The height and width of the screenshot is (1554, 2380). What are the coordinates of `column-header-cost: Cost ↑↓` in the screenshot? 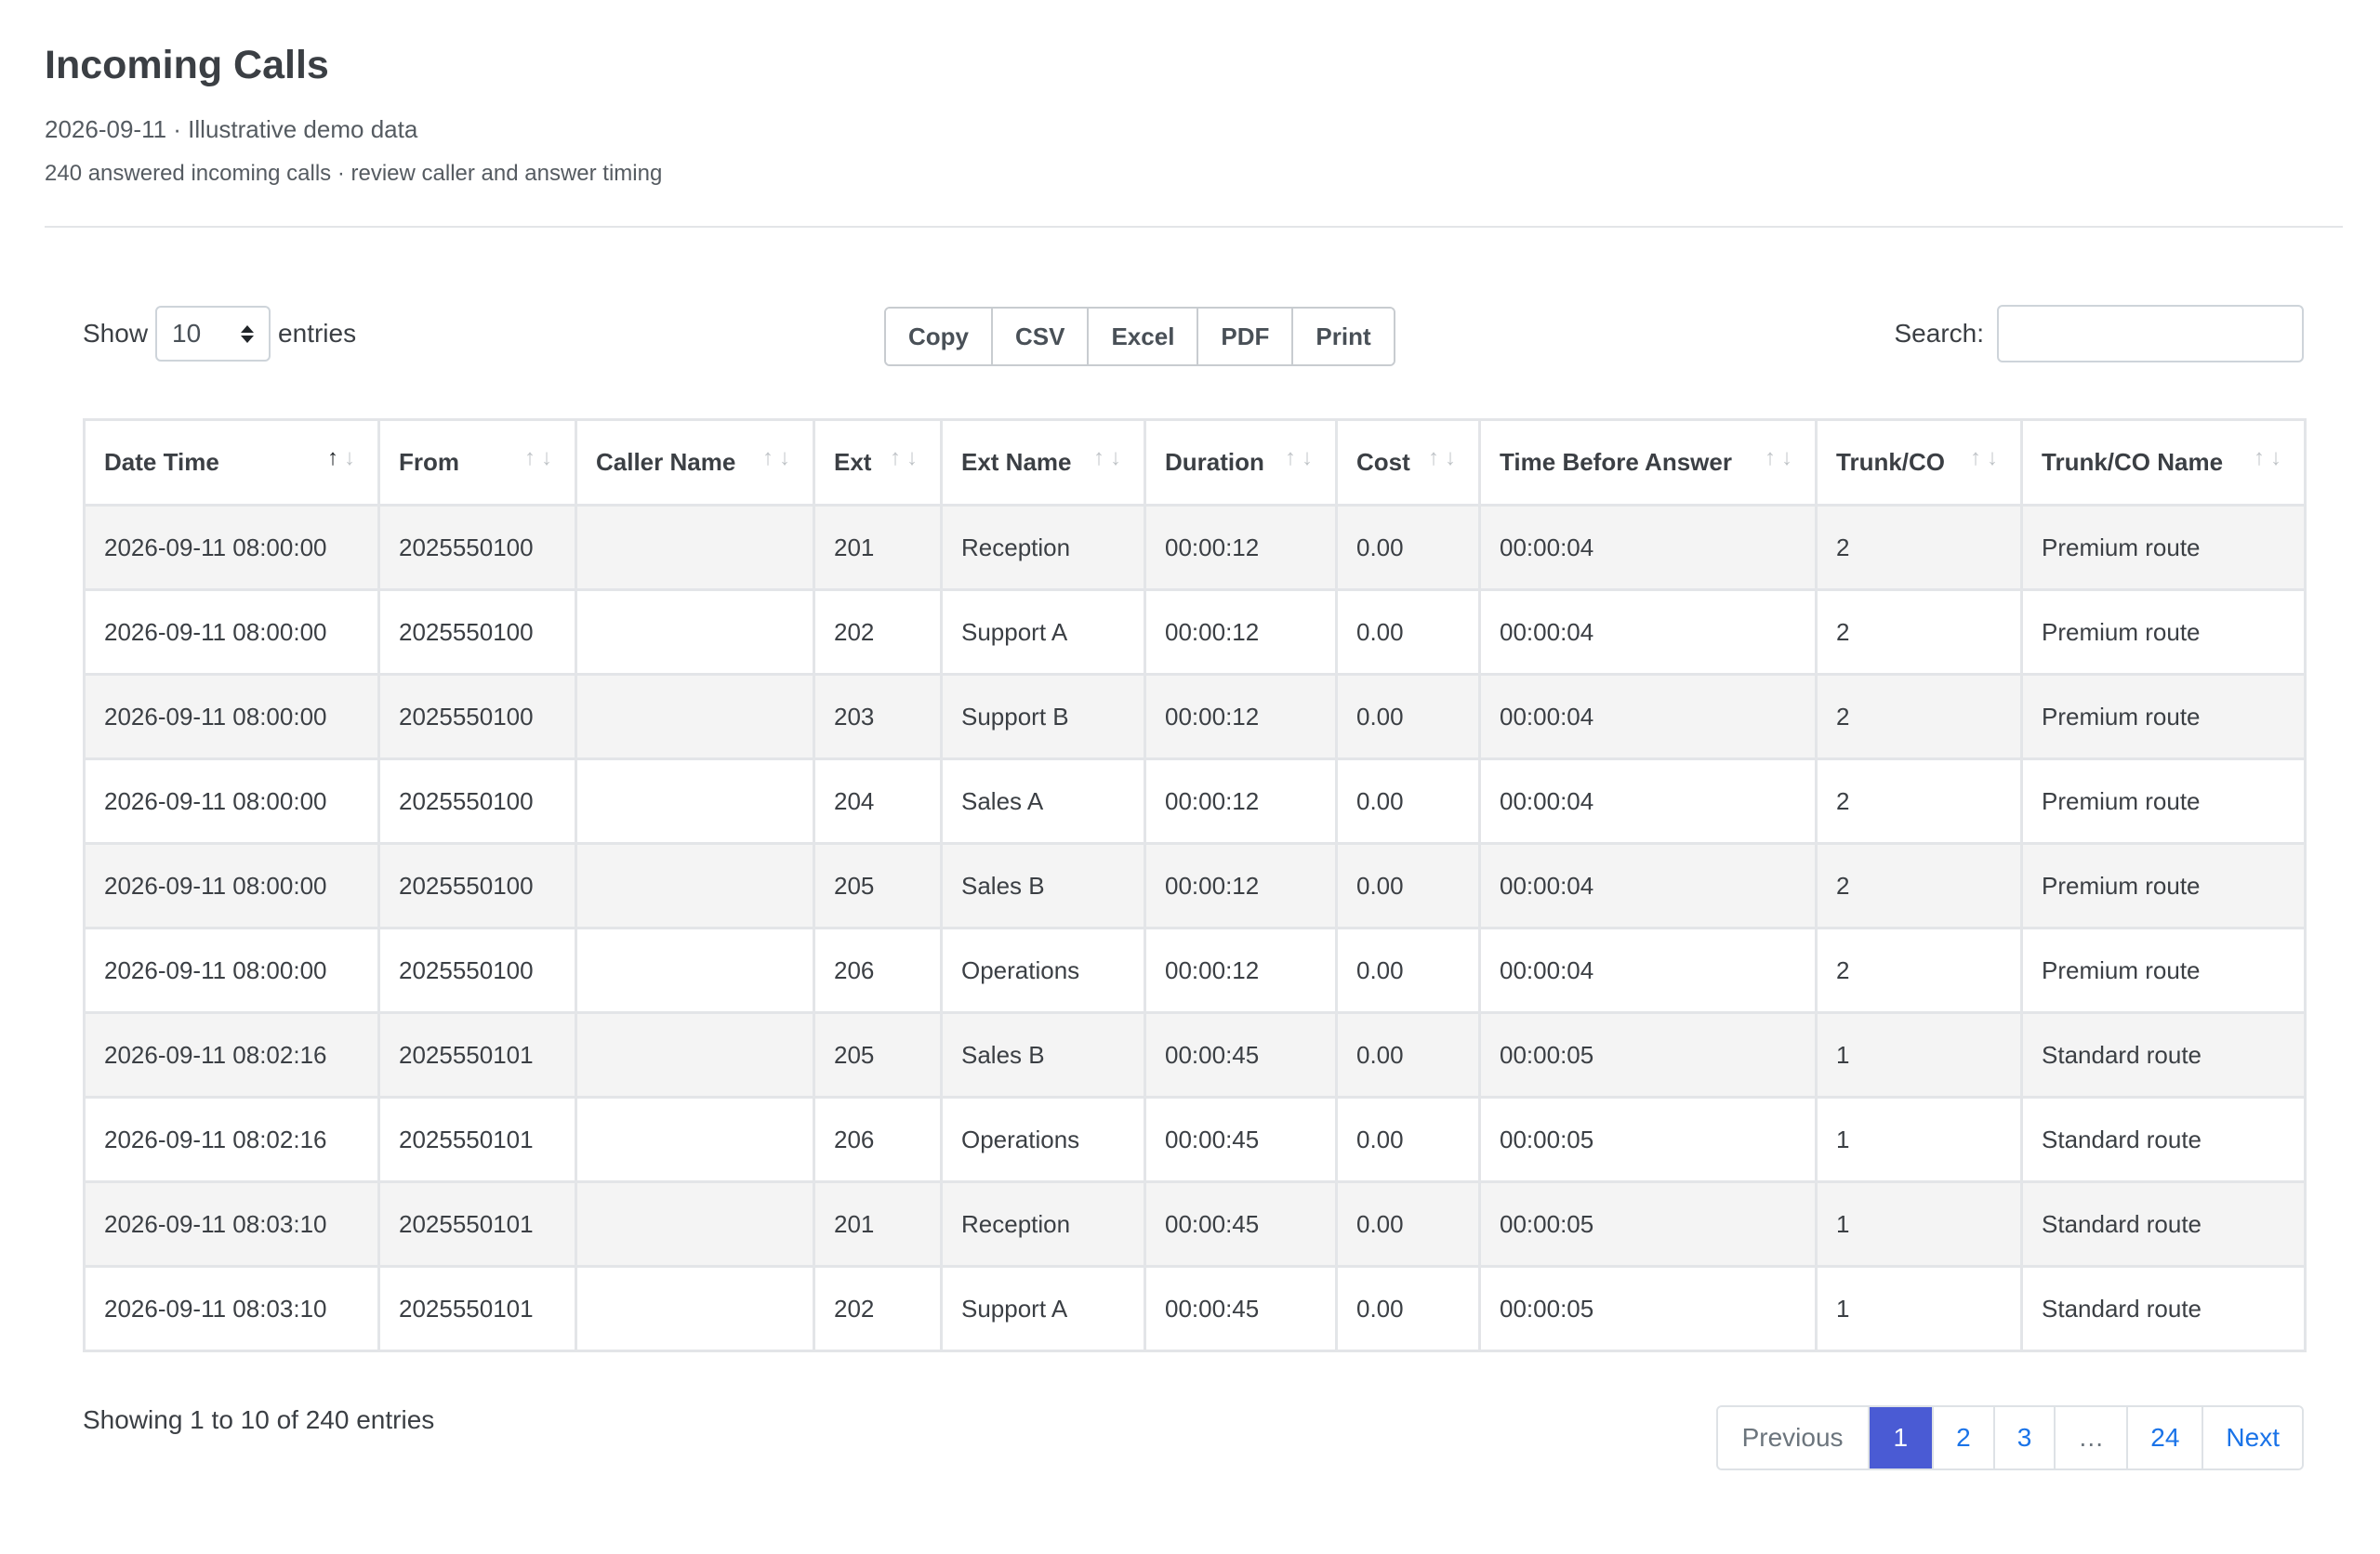 It's located at (1408, 462).